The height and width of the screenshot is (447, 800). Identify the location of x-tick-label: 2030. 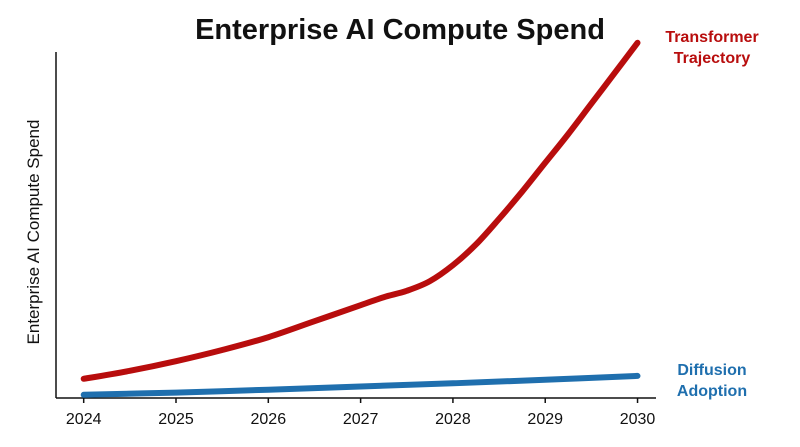
(638, 419).